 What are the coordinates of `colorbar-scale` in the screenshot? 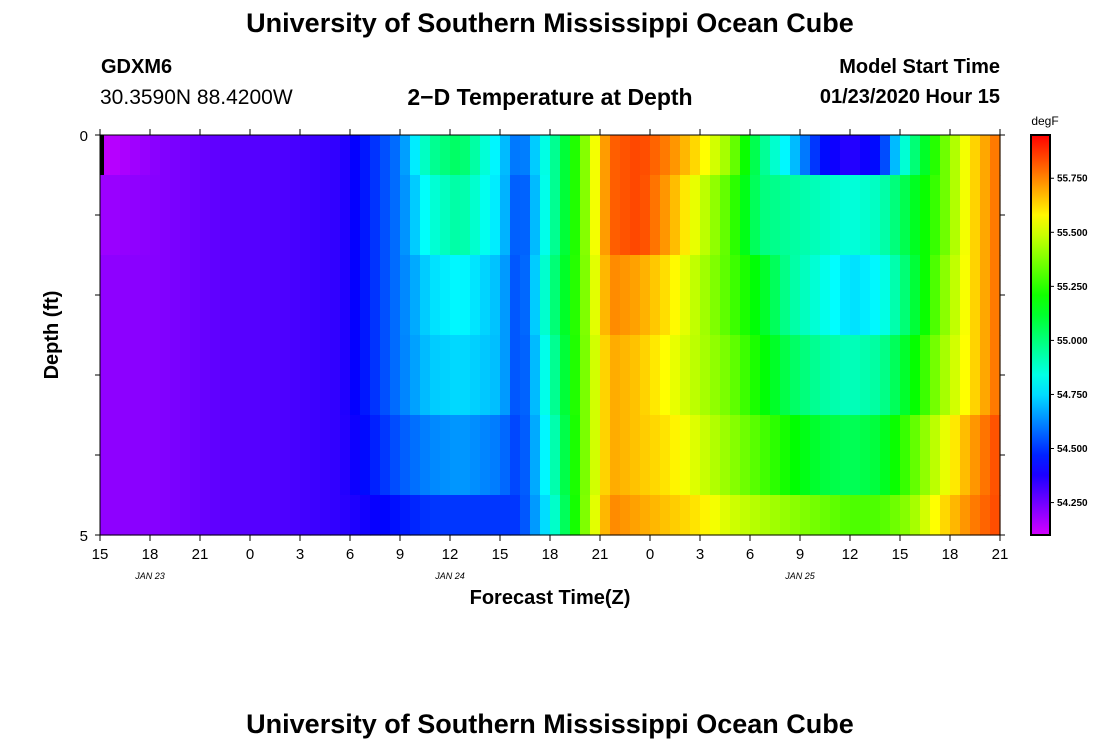 It's located at (1040, 335).